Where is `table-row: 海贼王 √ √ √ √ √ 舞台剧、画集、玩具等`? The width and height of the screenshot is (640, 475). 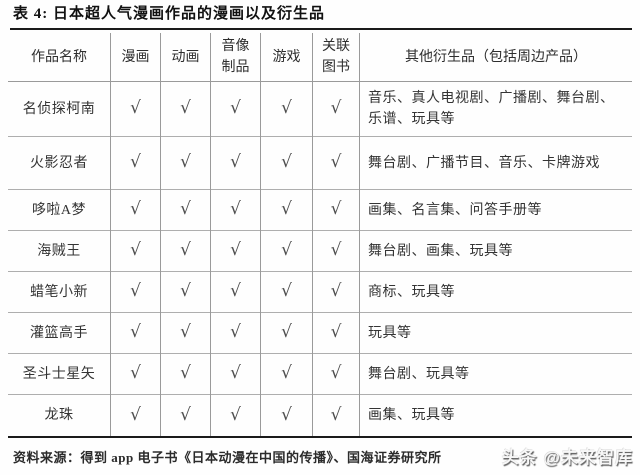
table-row: 海贼王 √ √ √ √ √ 舞台剧、画集、玩具等 is located at coordinates (320, 251).